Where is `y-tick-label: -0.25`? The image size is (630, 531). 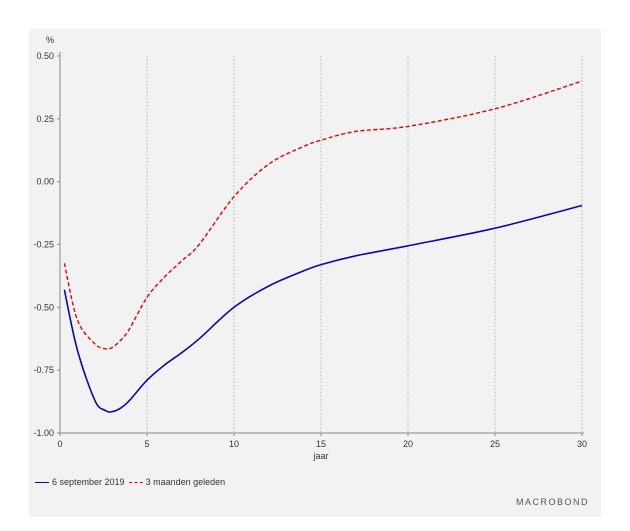
y-tick-label: -0.25 is located at coordinates (43, 245).